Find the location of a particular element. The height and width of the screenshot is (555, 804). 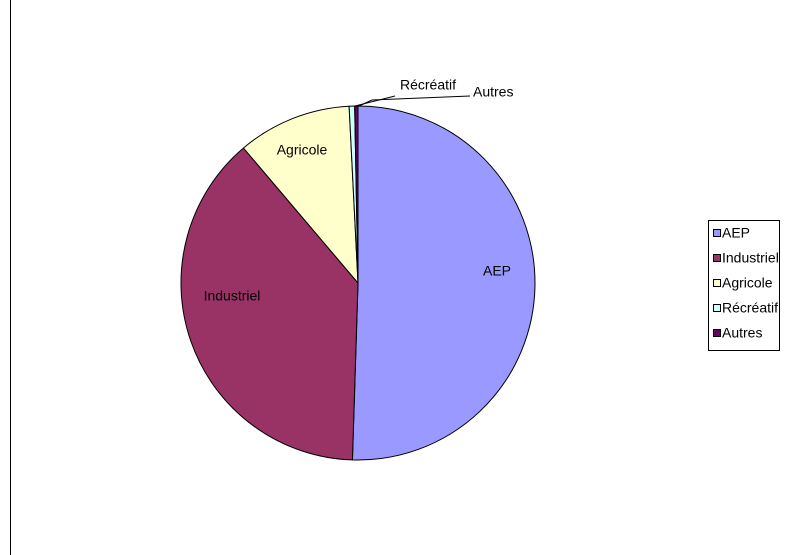

legend-label: Agricole is located at coordinates (747, 283).